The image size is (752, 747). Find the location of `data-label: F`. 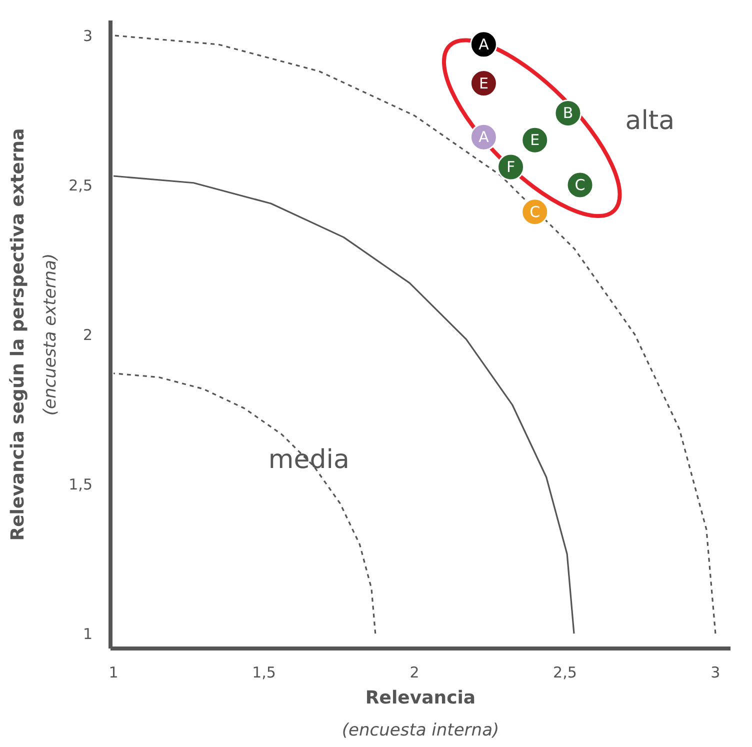

data-label: F is located at coordinates (511, 167).